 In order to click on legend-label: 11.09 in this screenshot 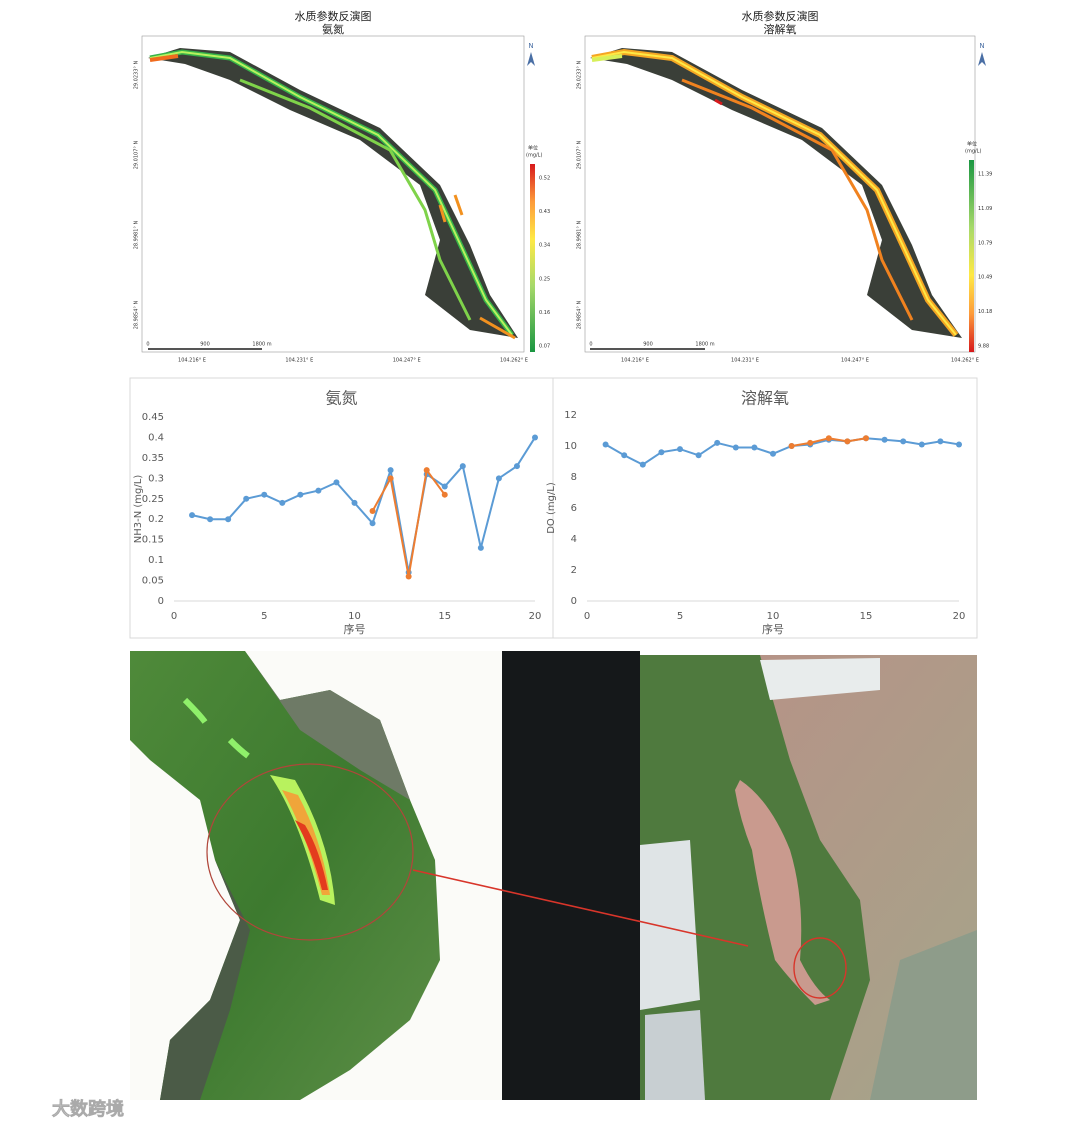, I will do `click(985, 209)`.